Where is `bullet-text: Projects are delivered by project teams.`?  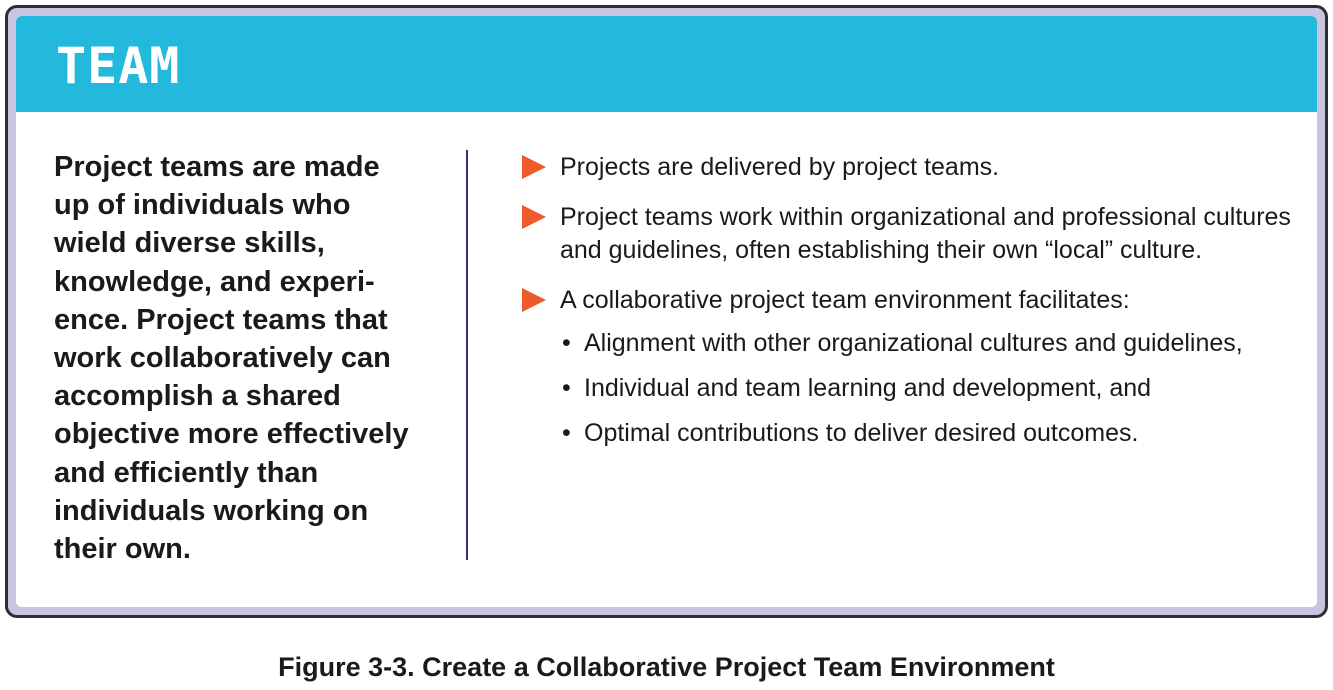 bullet-text: Projects are delivered by project teams. is located at coordinates (780, 167).